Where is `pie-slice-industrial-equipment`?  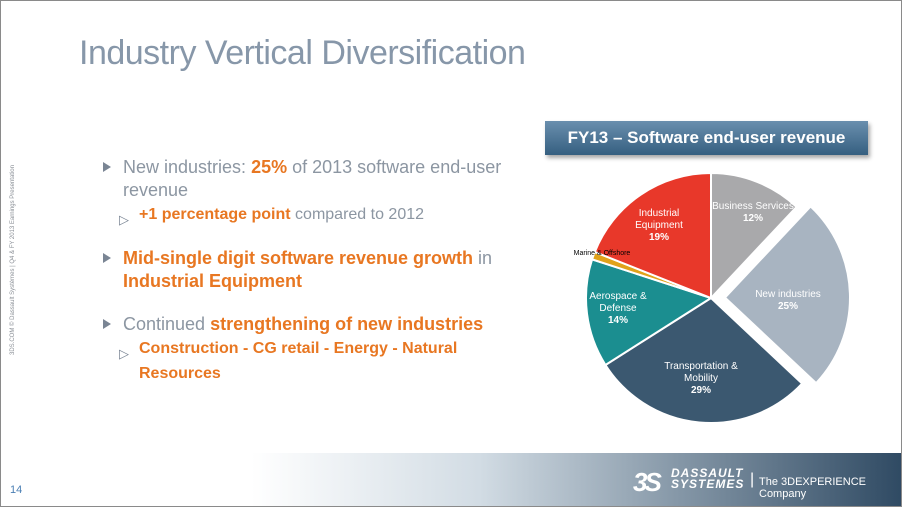 pie-slice-industrial-equipment is located at coordinates (652, 235).